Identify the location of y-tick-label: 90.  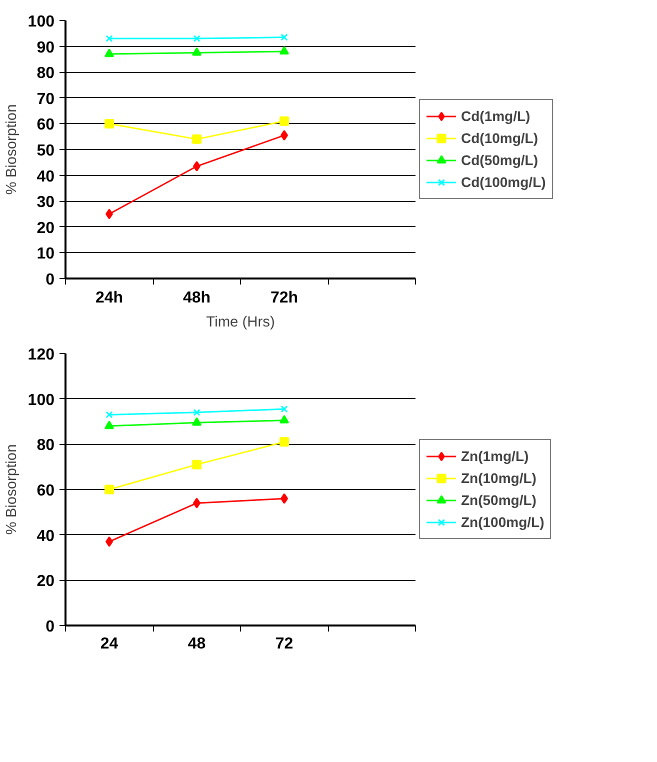
(45, 47).